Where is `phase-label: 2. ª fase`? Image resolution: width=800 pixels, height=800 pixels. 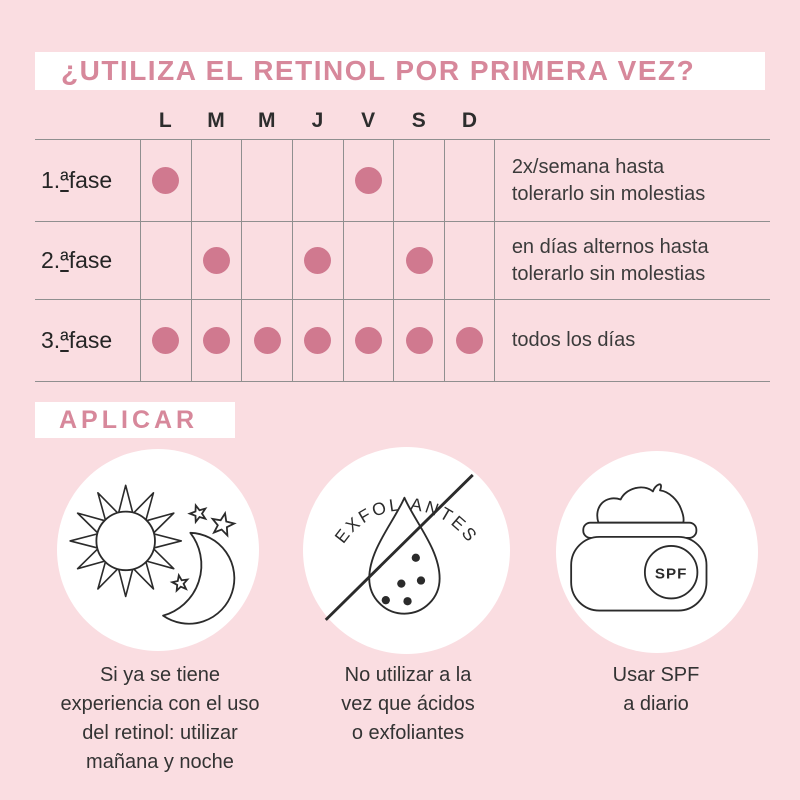 phase-label: 2. ª fase is located at coordinates (77, 260).